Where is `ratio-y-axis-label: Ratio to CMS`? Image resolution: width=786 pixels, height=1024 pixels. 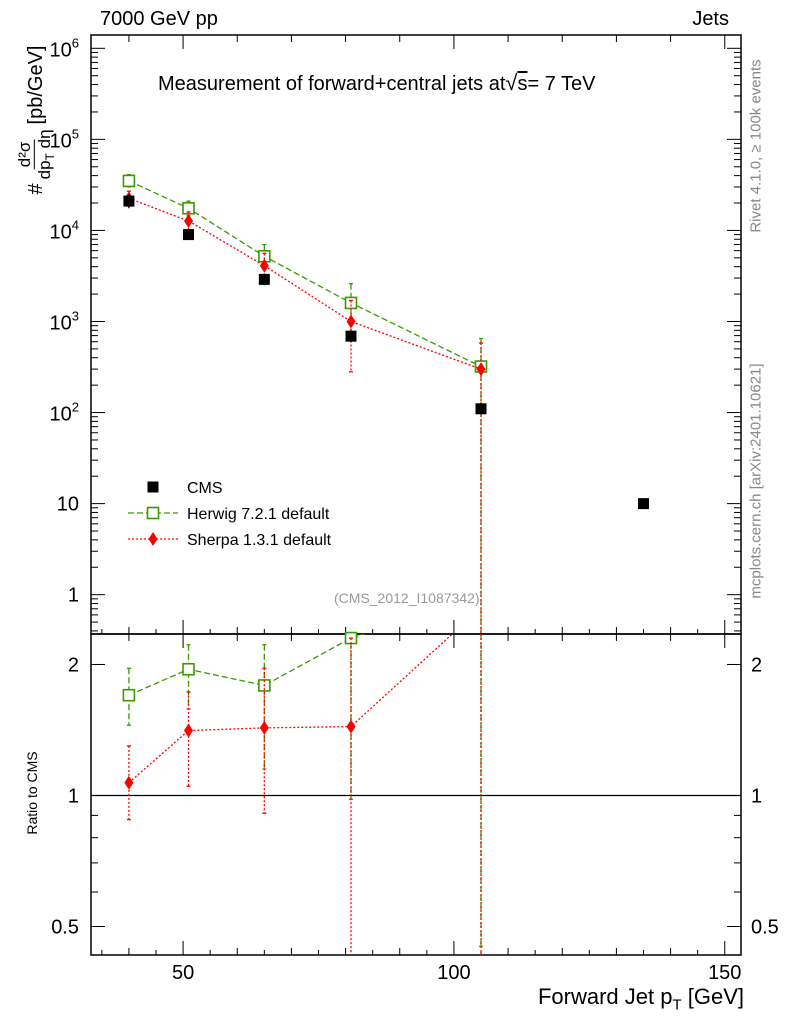
ratio-y-axis-label: Ratio to CMS is located at coordinates (32, 793).